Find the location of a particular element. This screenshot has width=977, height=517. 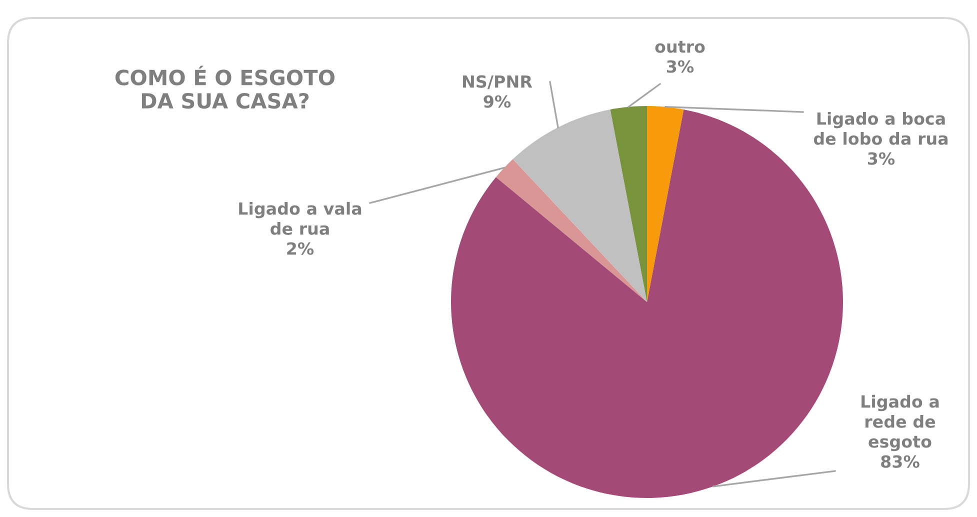

data-label: 83% is located at coordinates (900, 461).